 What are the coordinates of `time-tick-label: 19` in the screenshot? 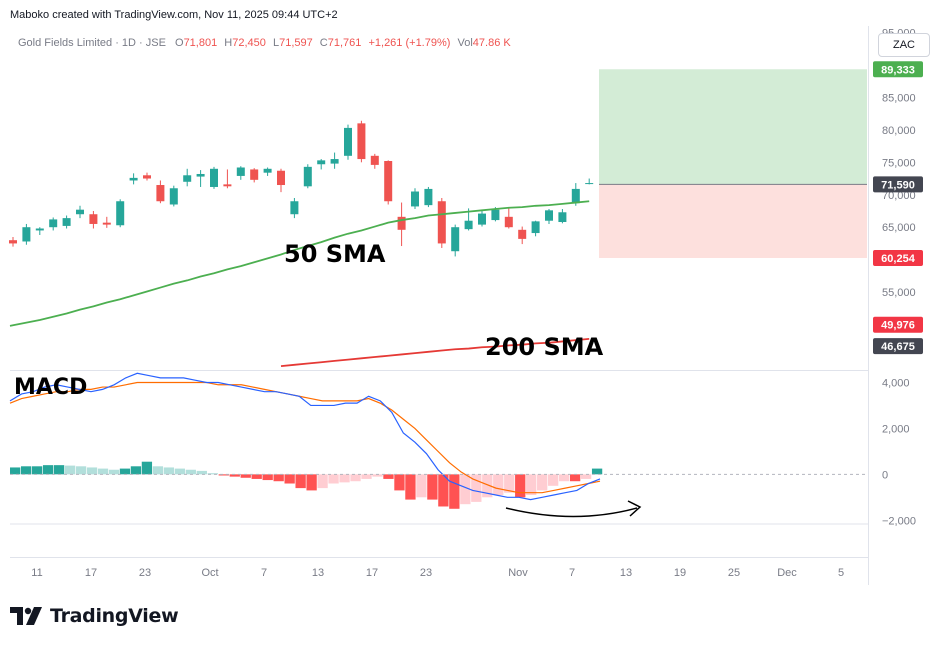 It's located at (680, 573).